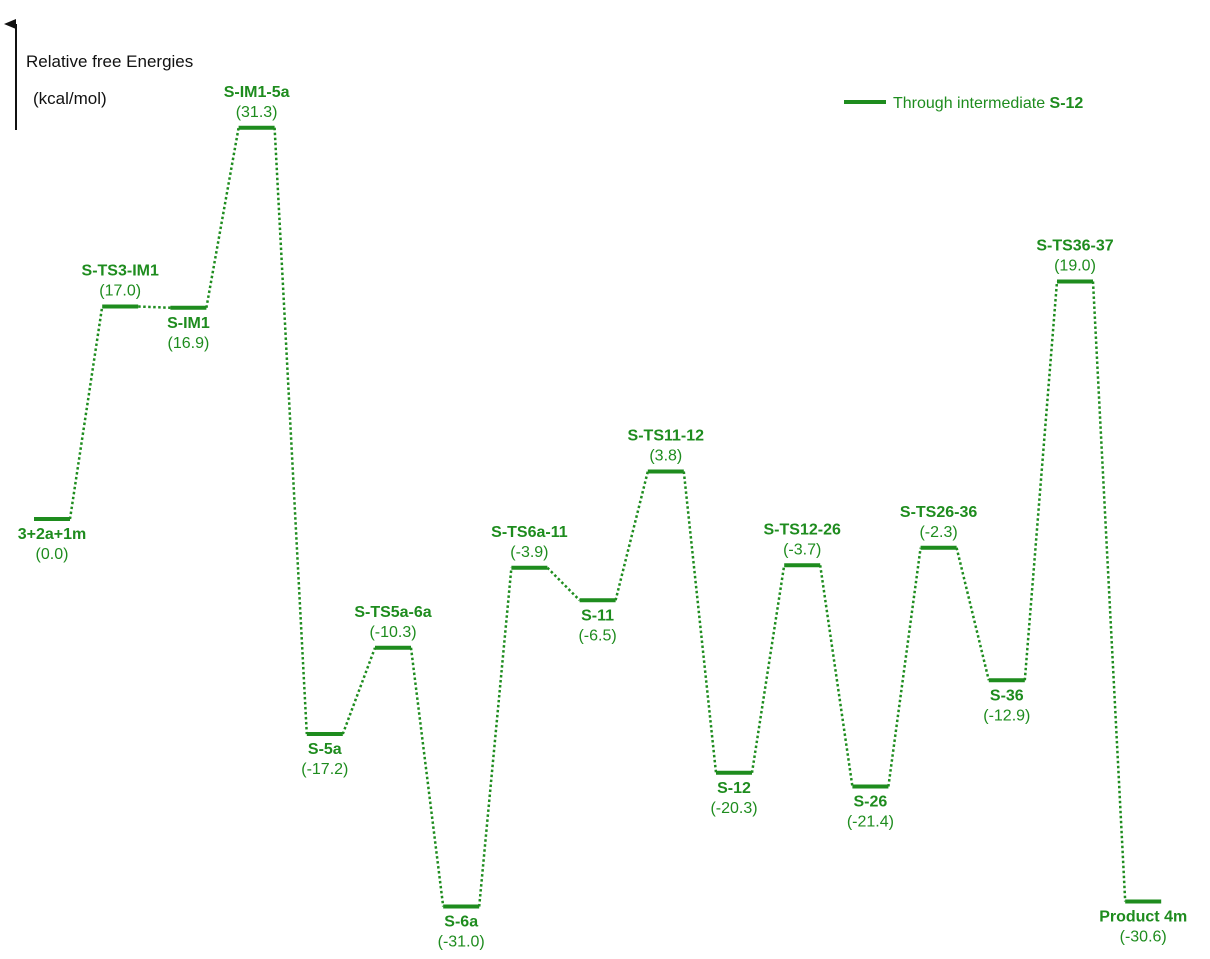 The width and height of the screenshot is (1210, 959). Describe the element at coordinates (1143, 917) in the screenshot. I see `level-name-product-4m: Product 4m` at that location.